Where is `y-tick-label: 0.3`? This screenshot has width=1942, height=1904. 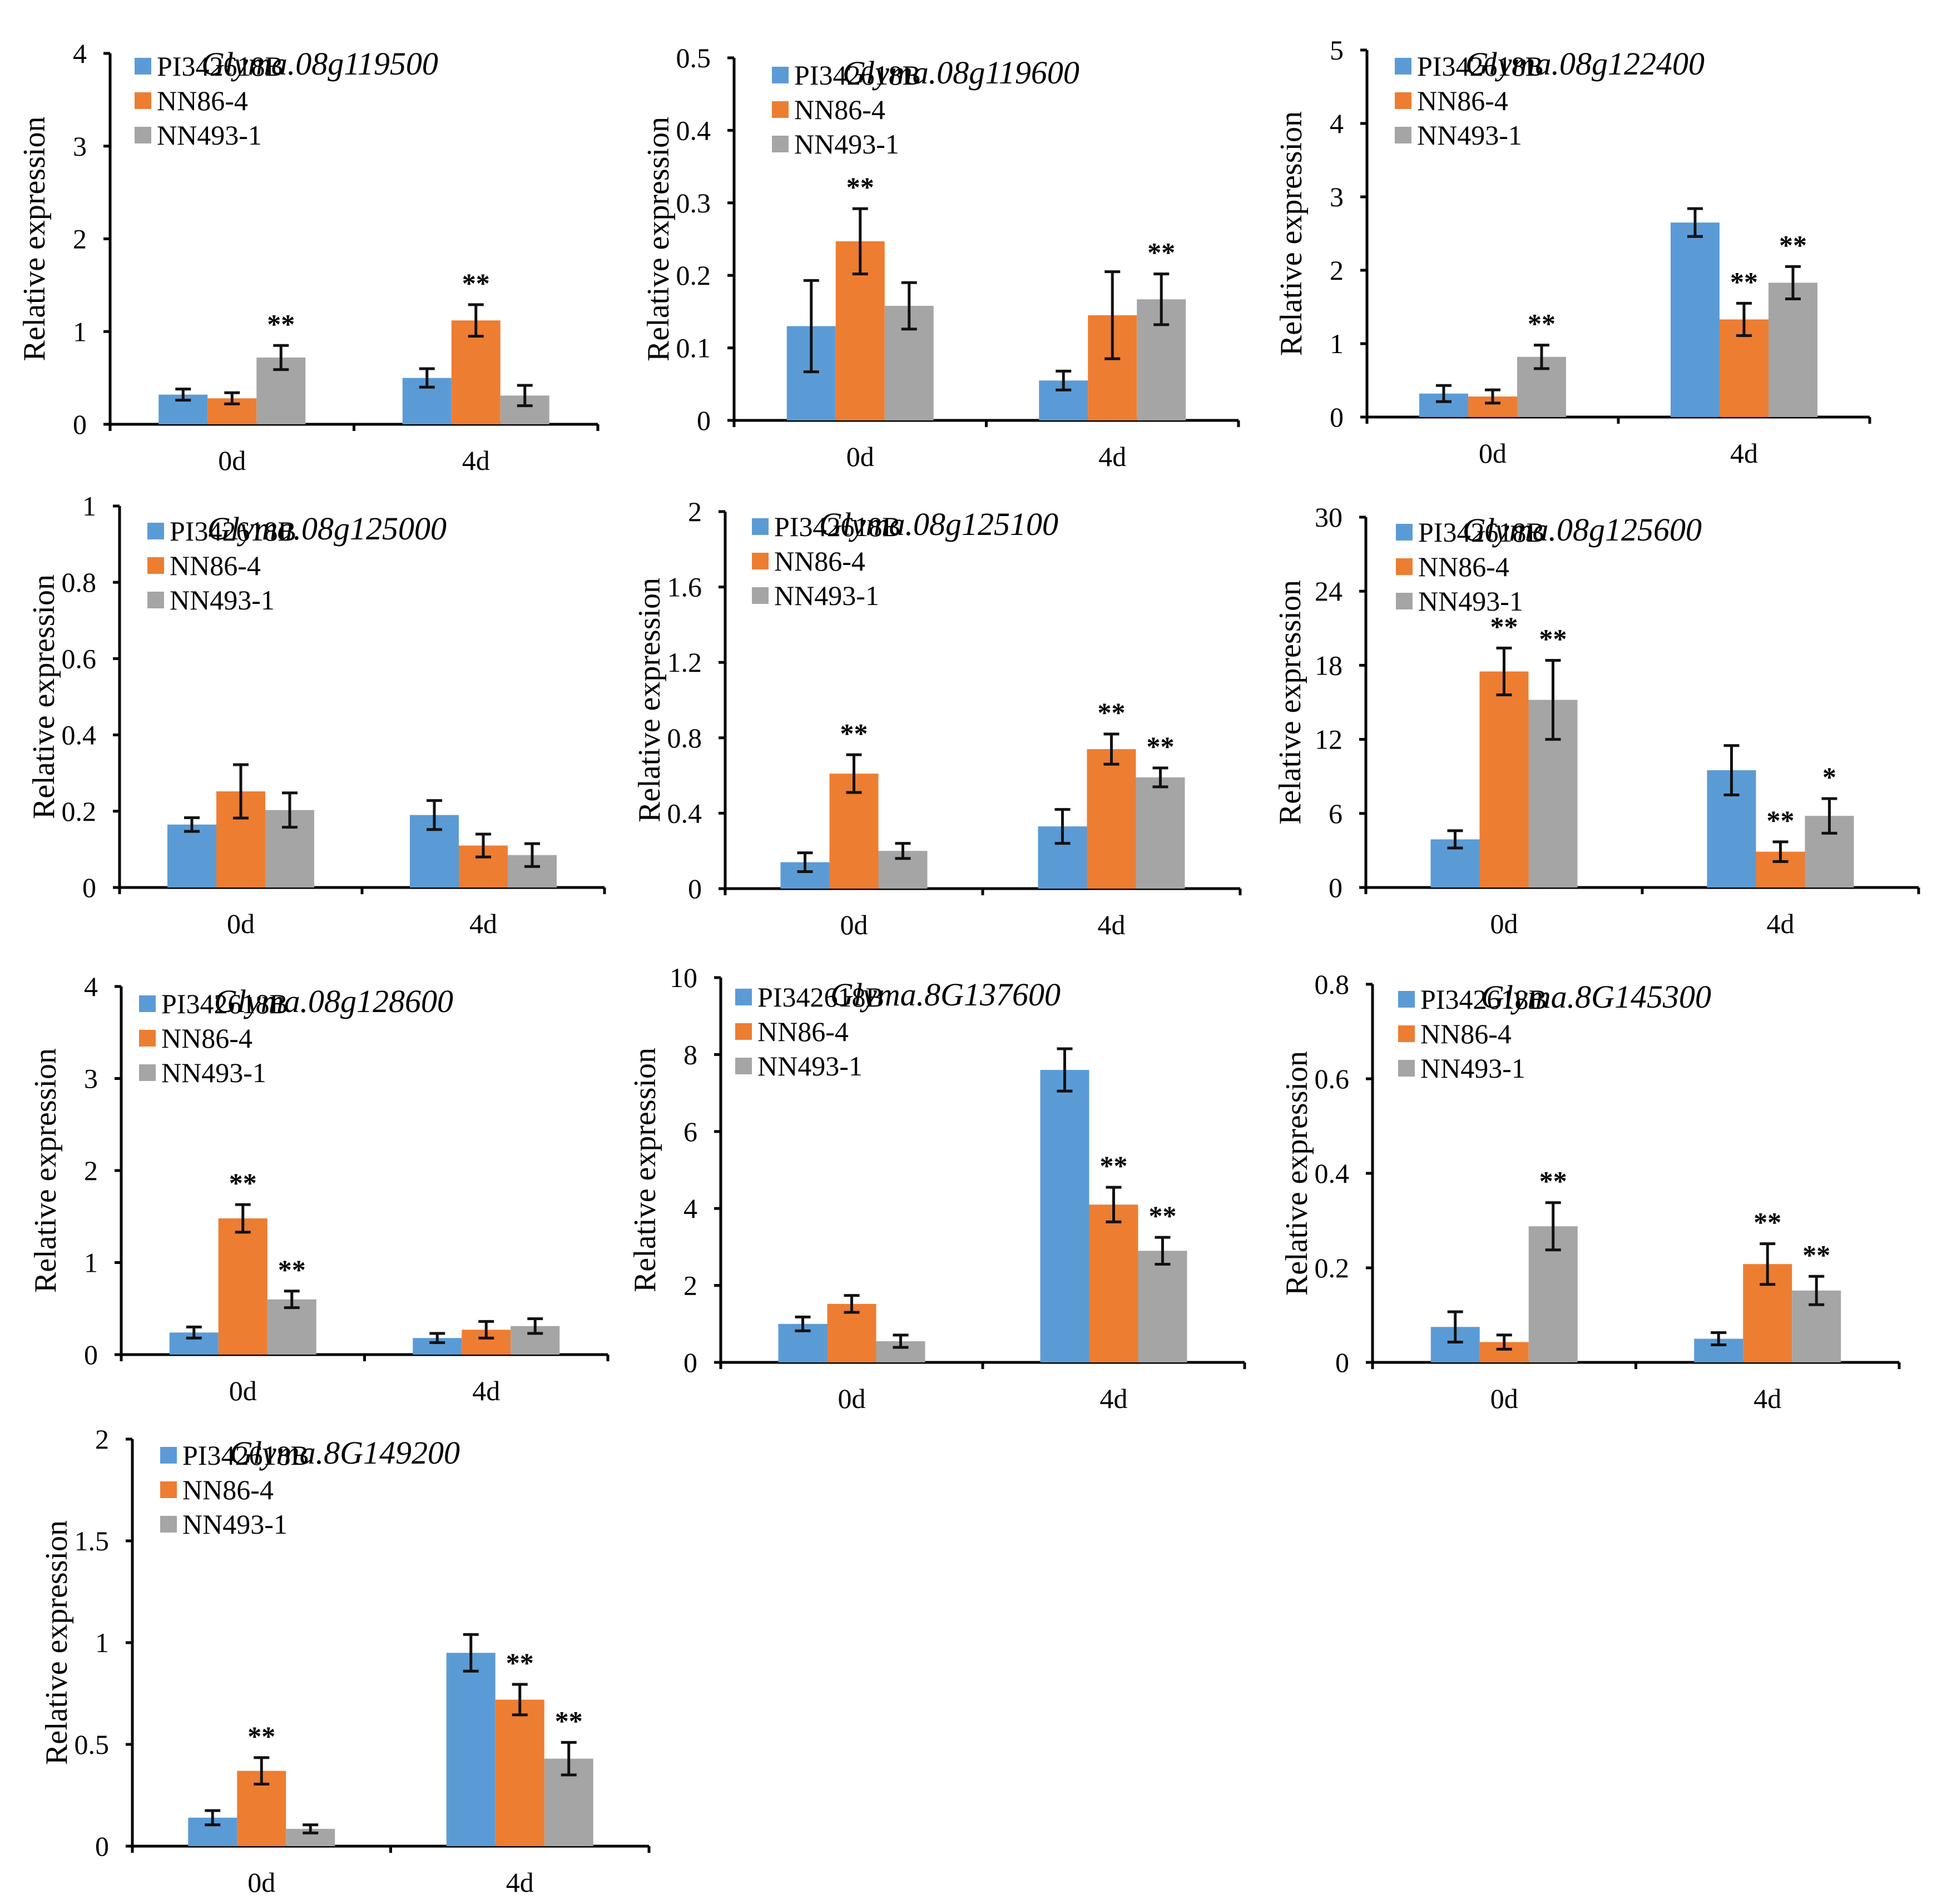 y-tick-label: 0.3 is located at coordinates (693, 203).